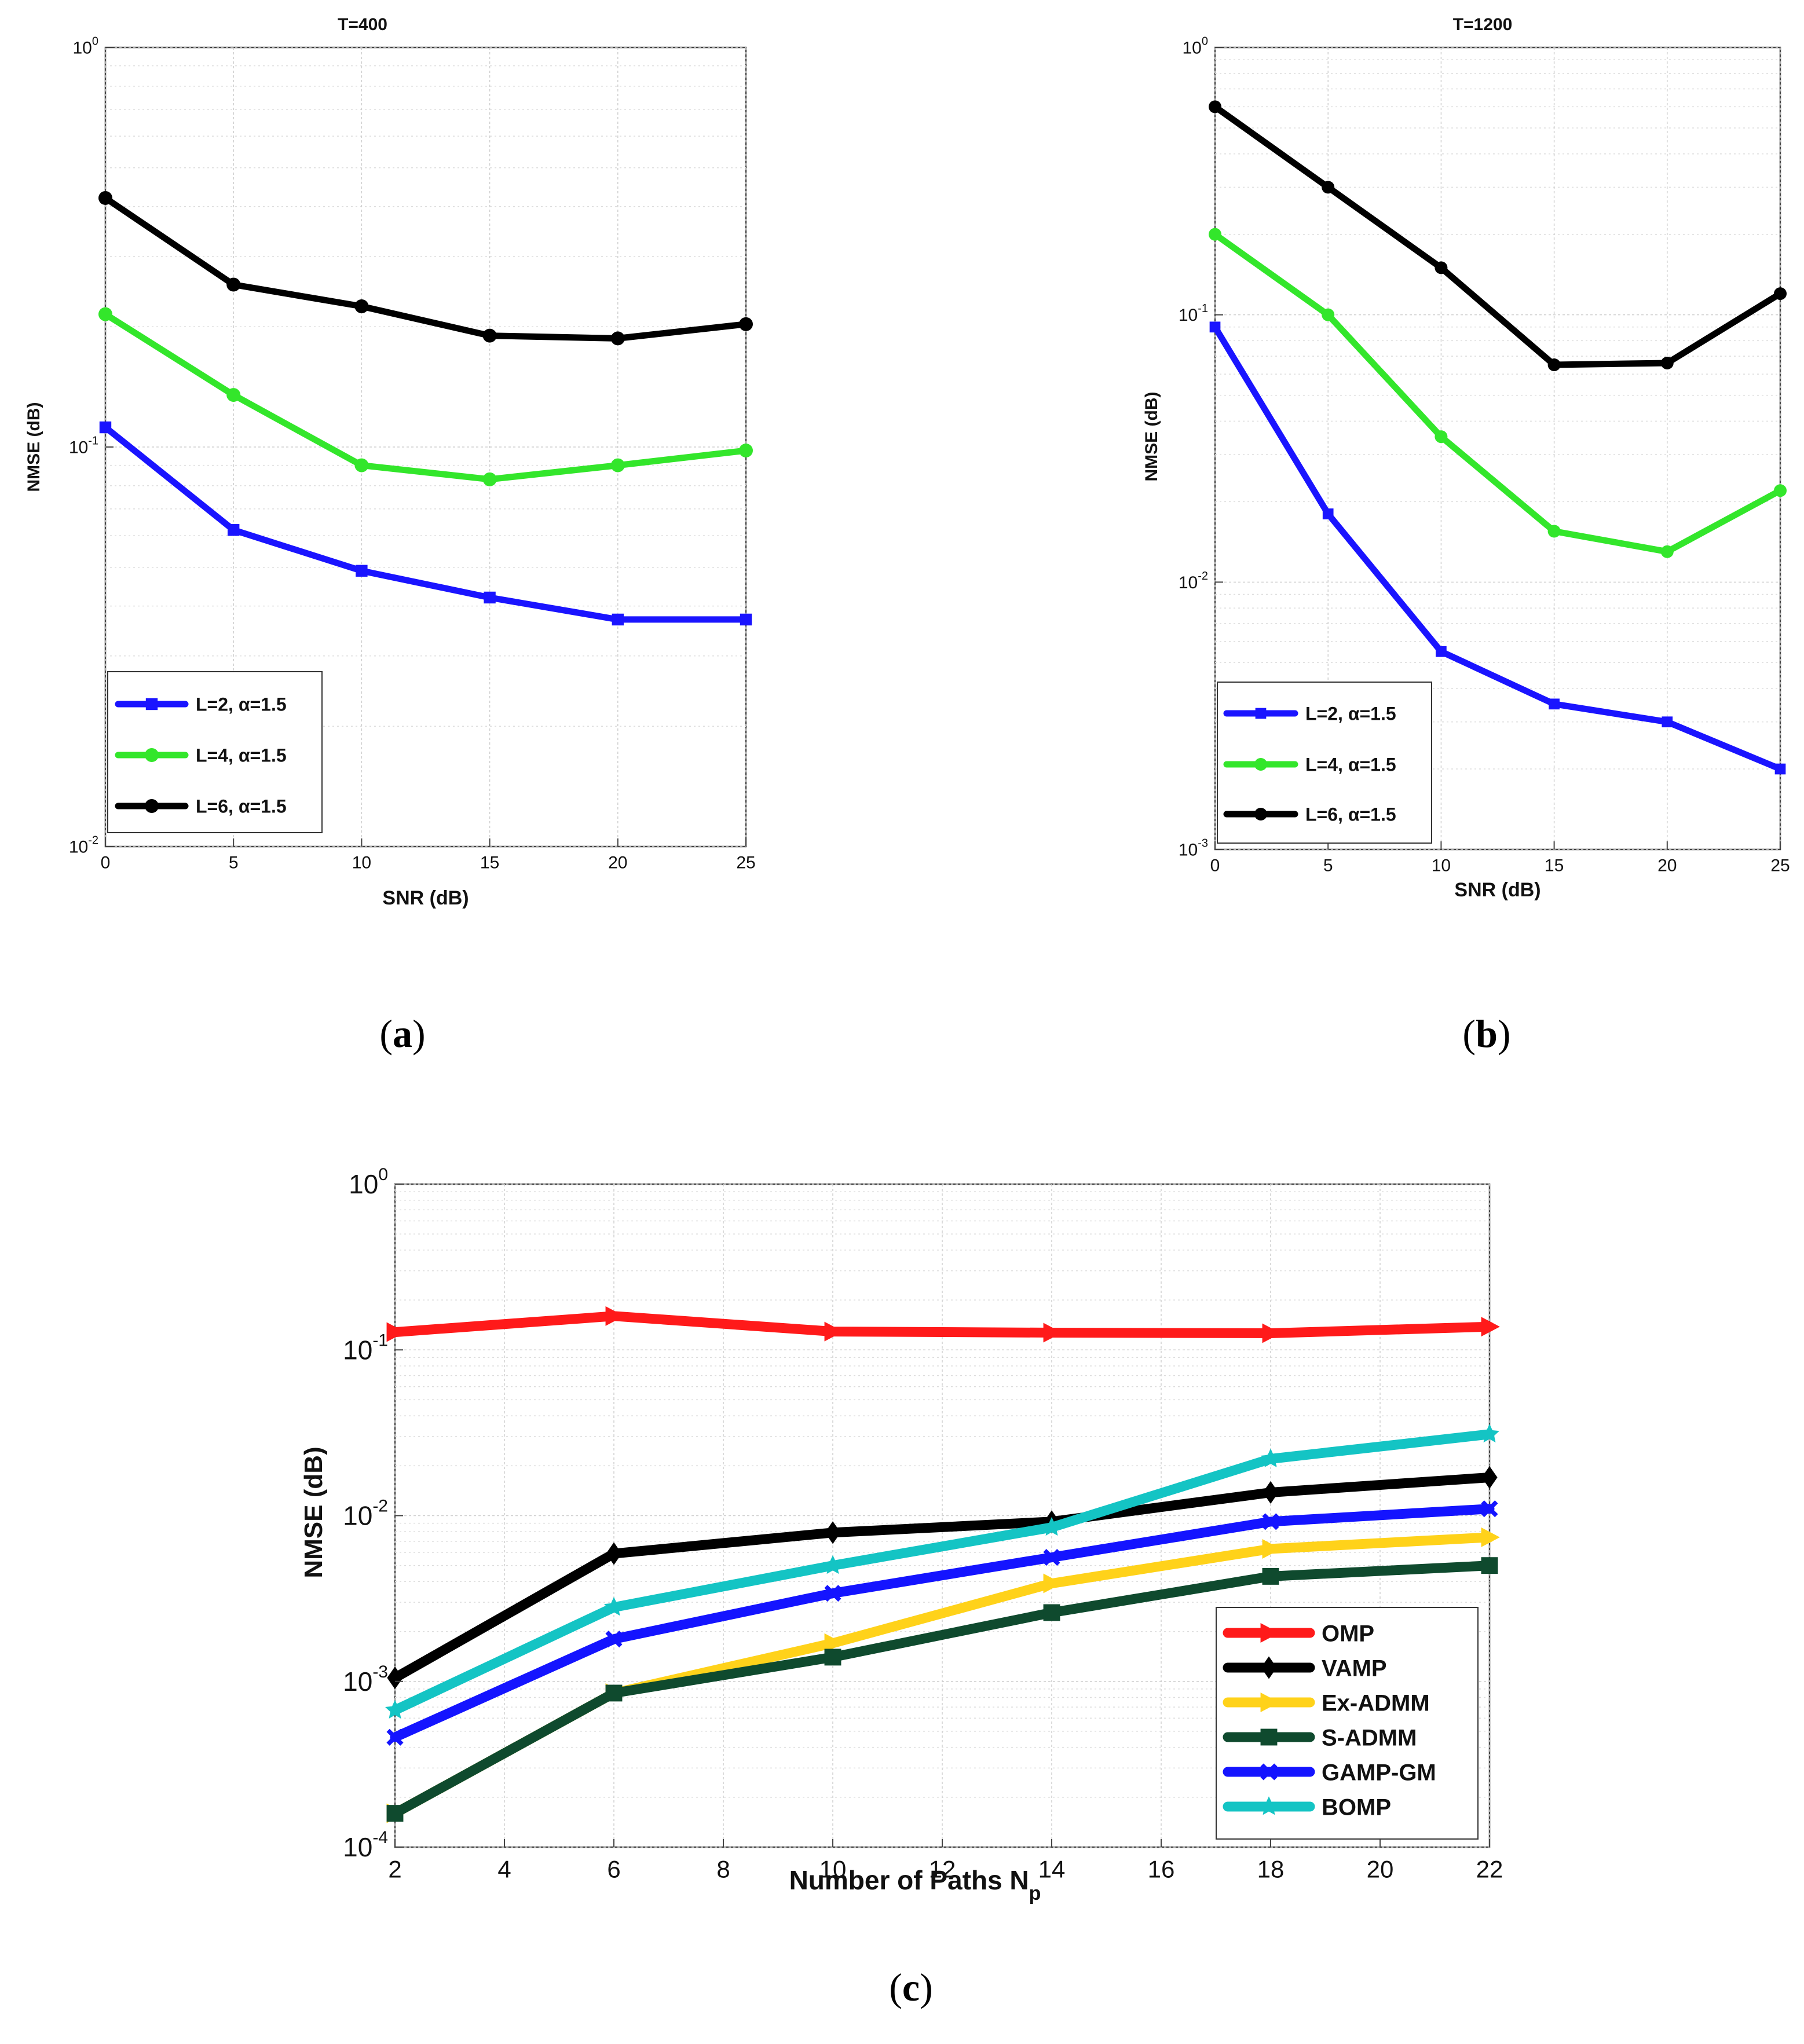 Image resolution: width=1804 pixels, height=2044 pixels. Describe the element at coordinates (1193, 581) in the screenshot. I see `y-tick-label: 10⁻²` at that location.